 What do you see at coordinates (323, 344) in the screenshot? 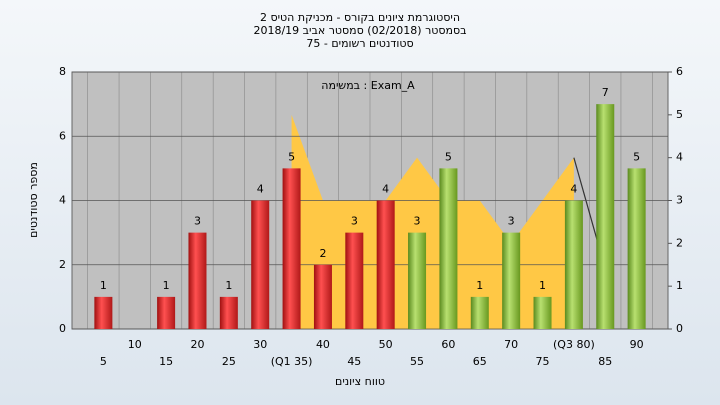
I see `x-tick-label: 40` at bounding box center [323, 344].